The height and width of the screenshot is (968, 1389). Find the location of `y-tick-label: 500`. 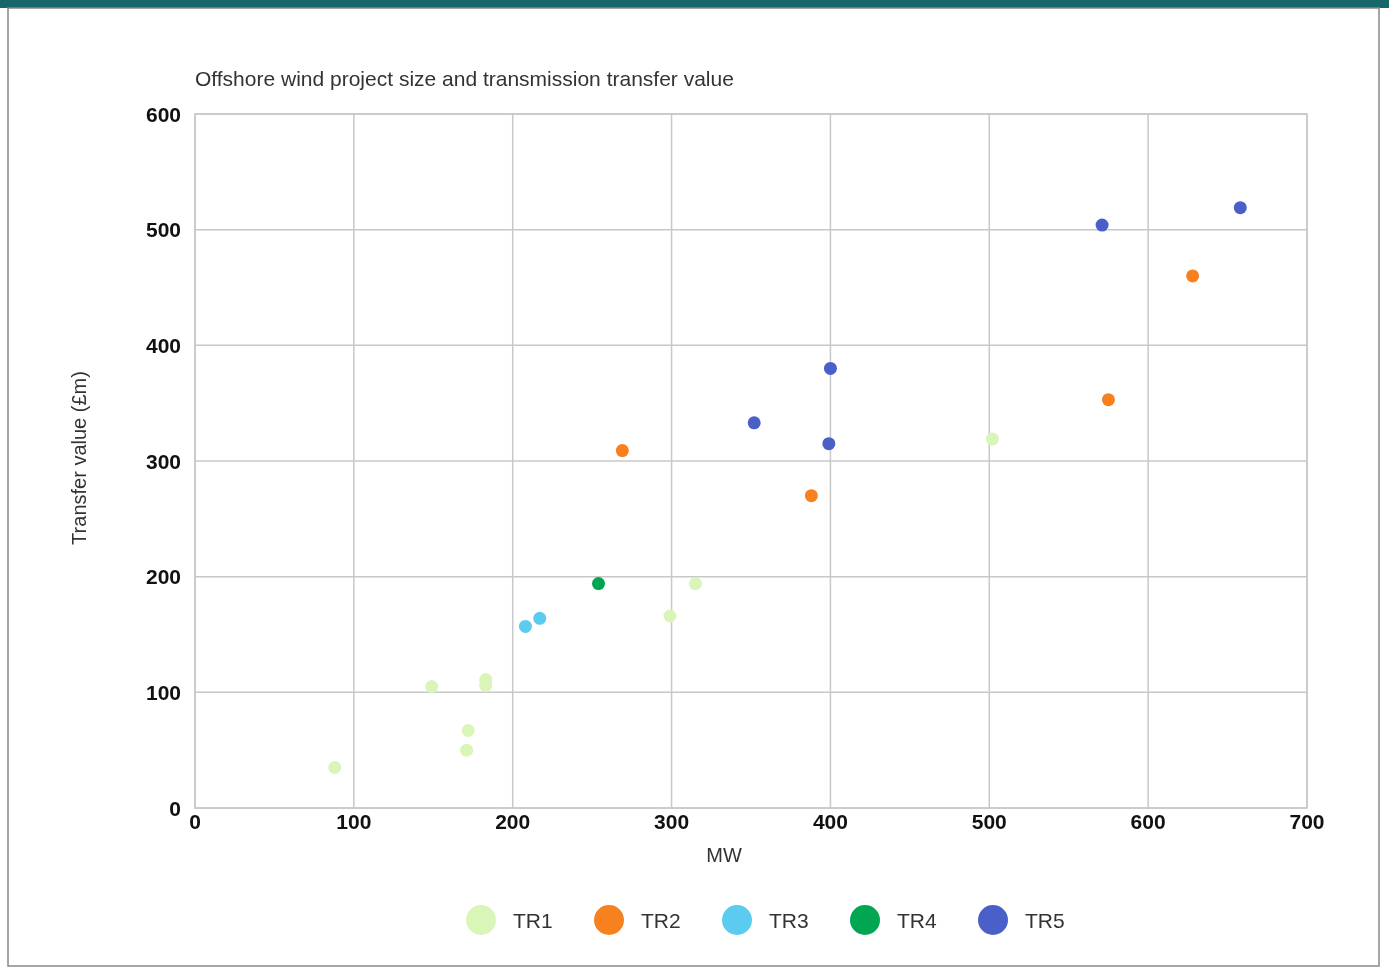

y-tick-label: 500 is located at coordinates (163, 230).